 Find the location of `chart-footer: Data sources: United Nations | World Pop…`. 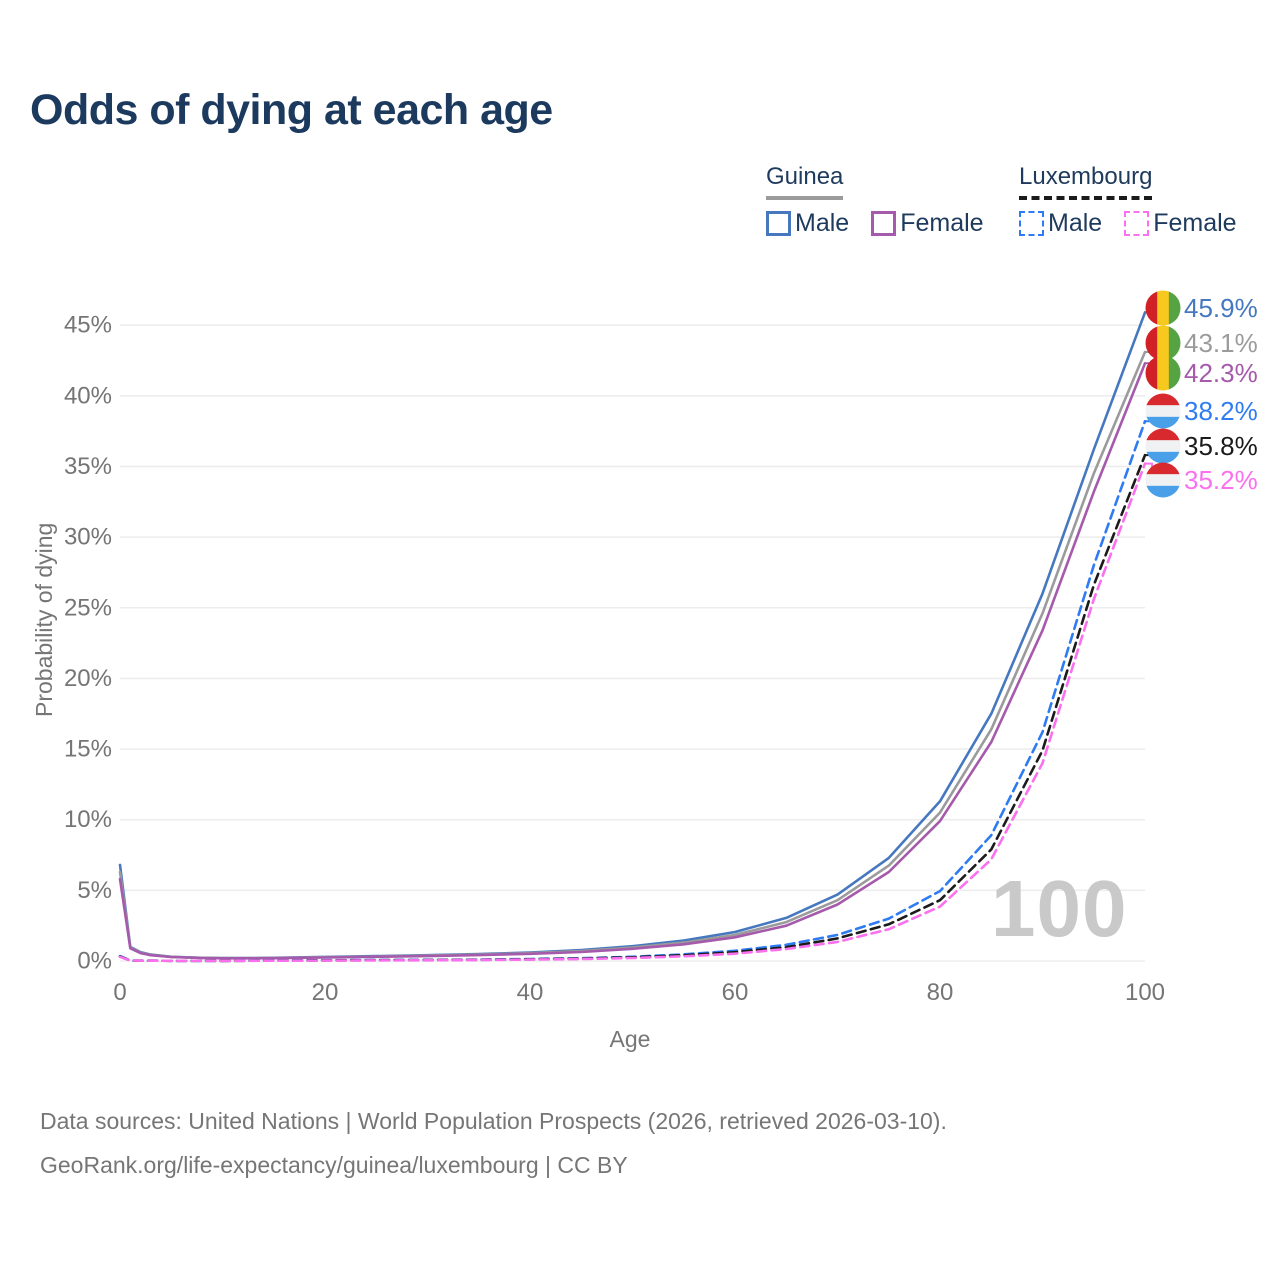

chart-footer: Data sources: United Nations | World Pop… is located at coordinates (493, 1152).